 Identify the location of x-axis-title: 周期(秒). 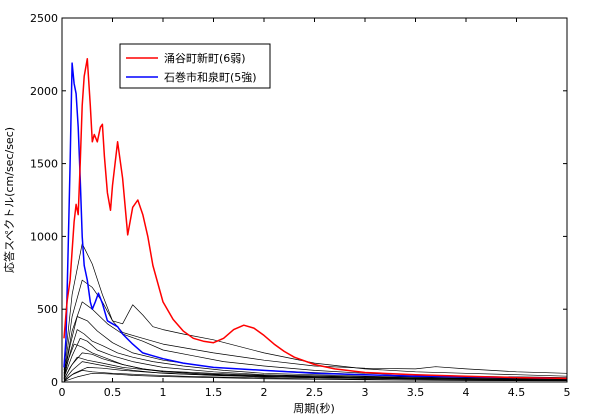
(314, 408).